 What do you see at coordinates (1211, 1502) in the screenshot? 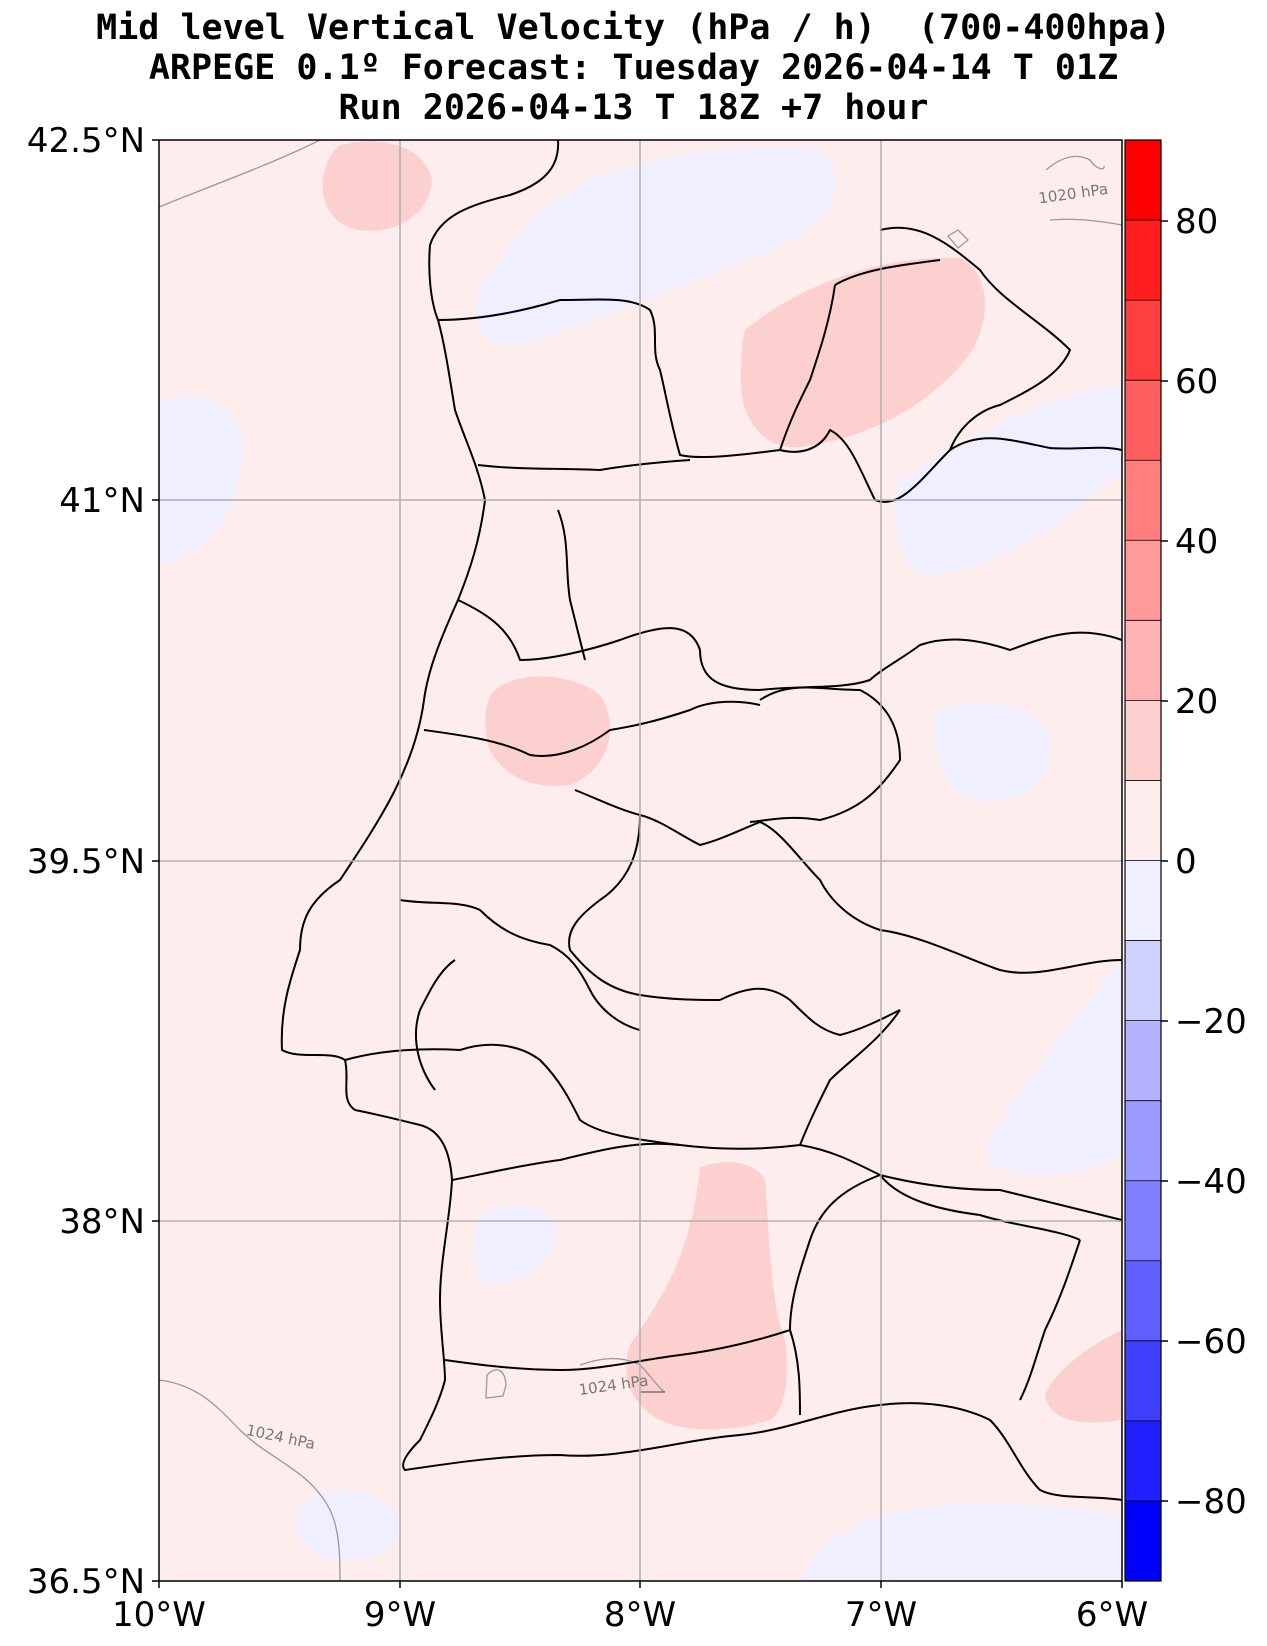
I see `colorbar-tick-label: −80` at bounding box center [1211, 1502].